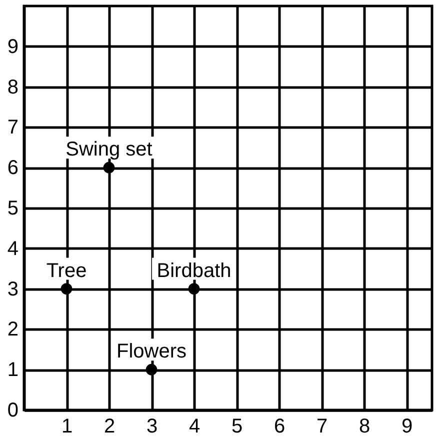  I want to click on x-tick-label: 5, so click(237, 427).